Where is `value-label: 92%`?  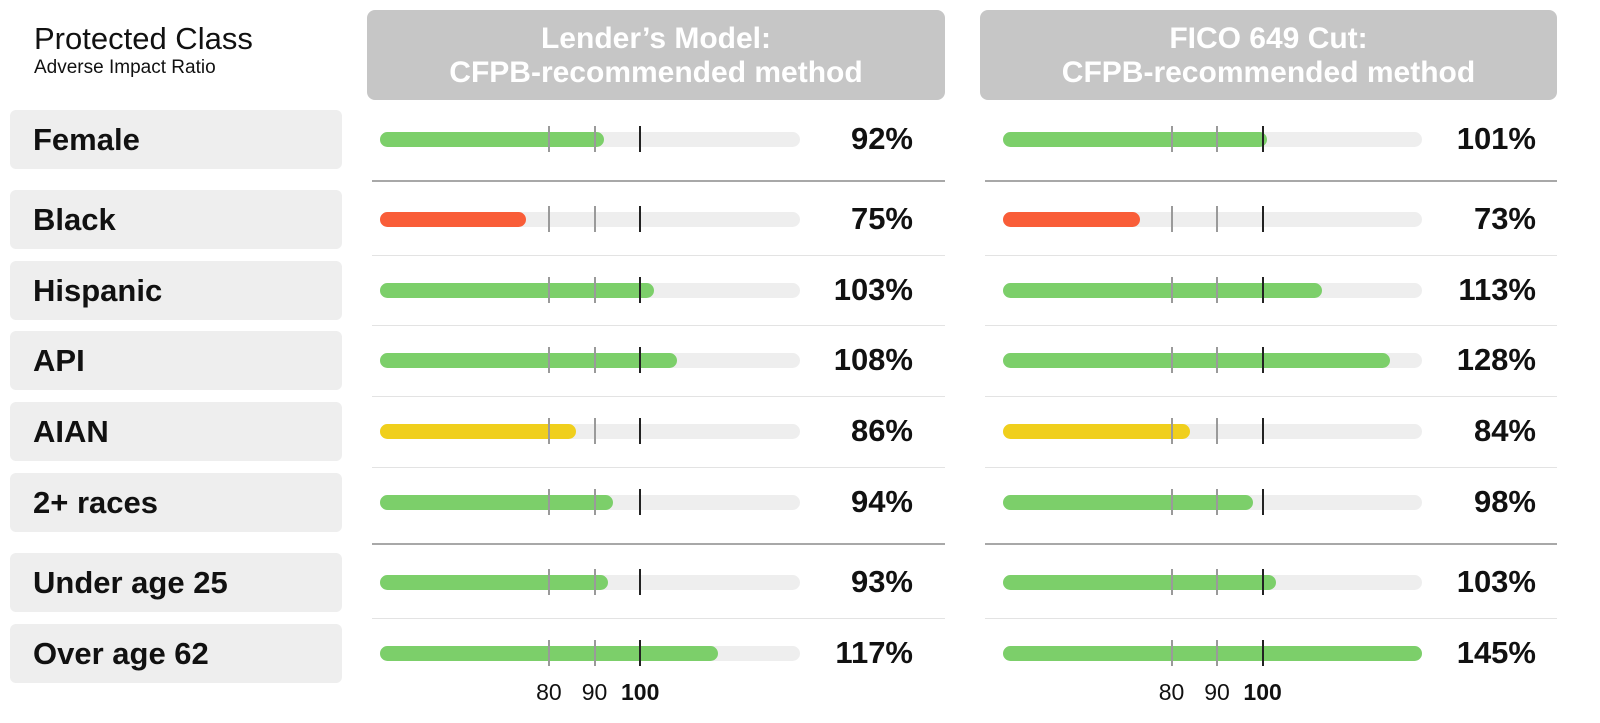 value-label: 92% is located at coordinates (881, 138).